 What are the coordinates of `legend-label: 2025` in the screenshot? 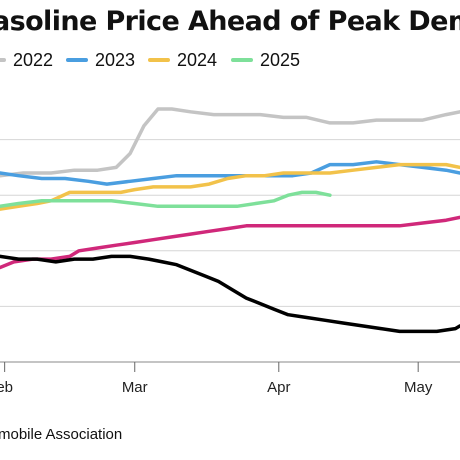 It's located at (280, 60).